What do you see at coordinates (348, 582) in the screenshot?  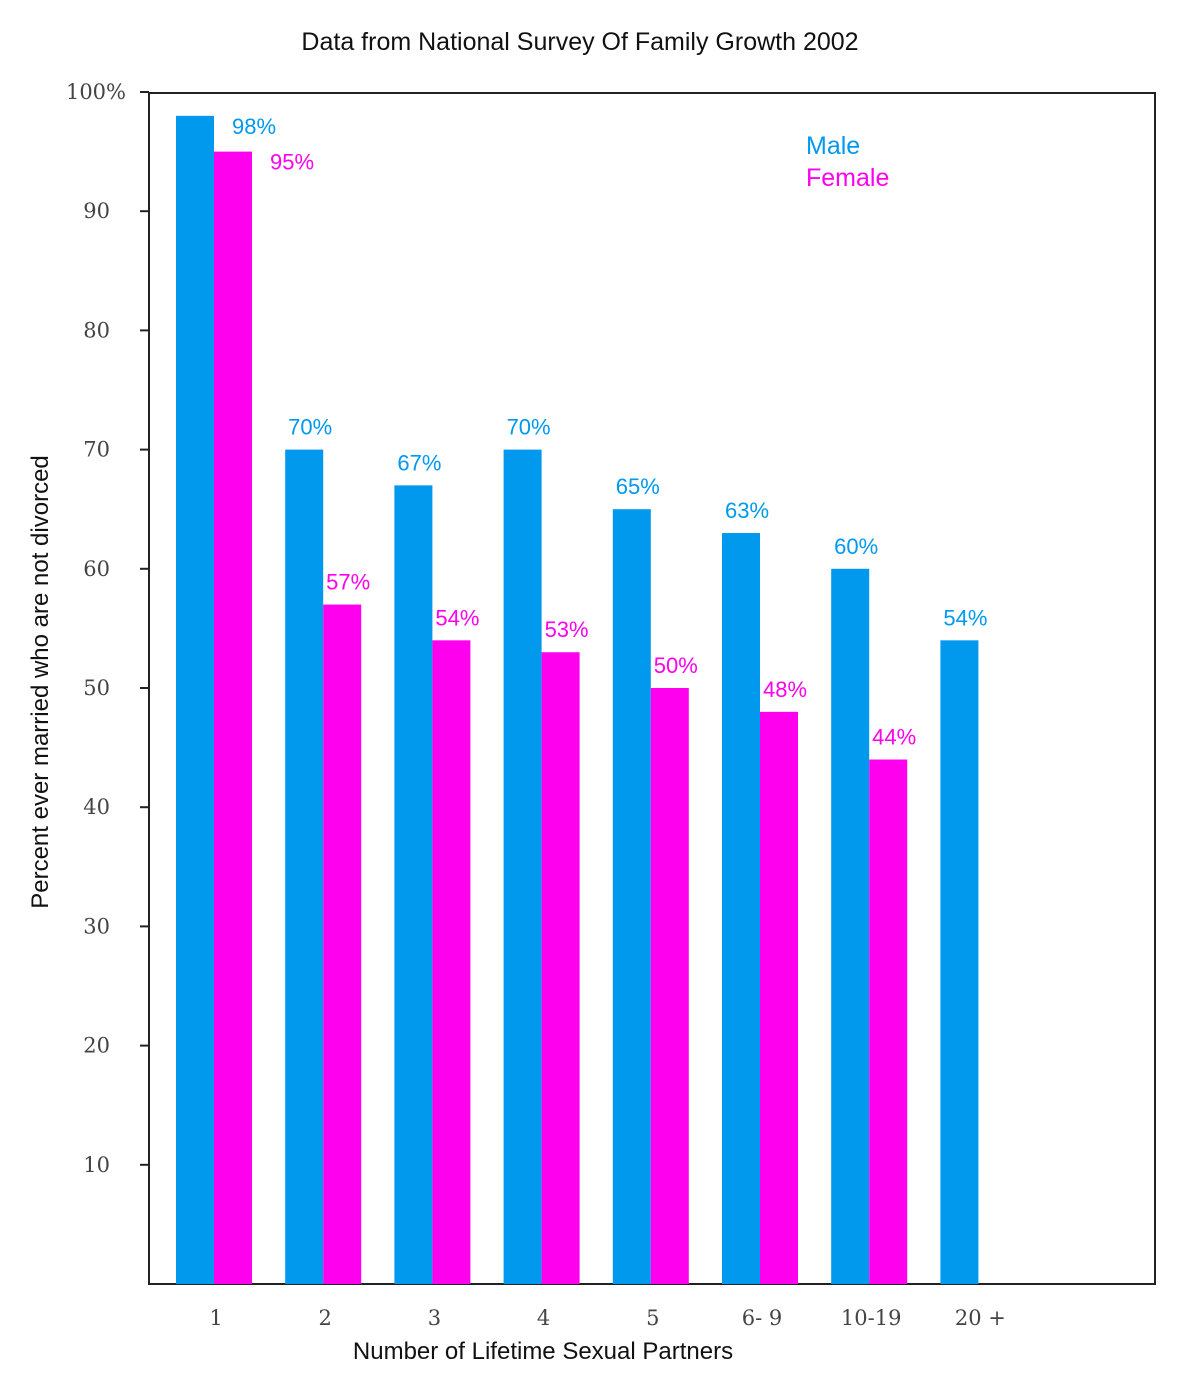 I see `data-label-female-2: 57%` at bounding box center [348, 582].